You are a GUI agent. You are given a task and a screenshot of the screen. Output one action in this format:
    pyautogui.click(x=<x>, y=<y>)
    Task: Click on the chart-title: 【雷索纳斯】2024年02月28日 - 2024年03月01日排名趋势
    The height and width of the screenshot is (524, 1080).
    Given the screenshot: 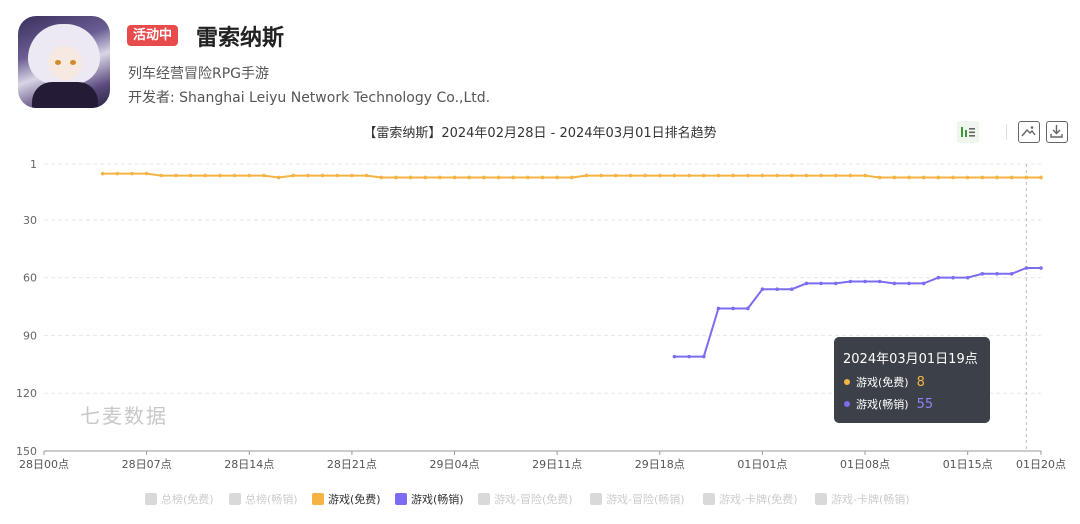 What is the action you would take?
    pyautogui.click(x=540, y=133)
    